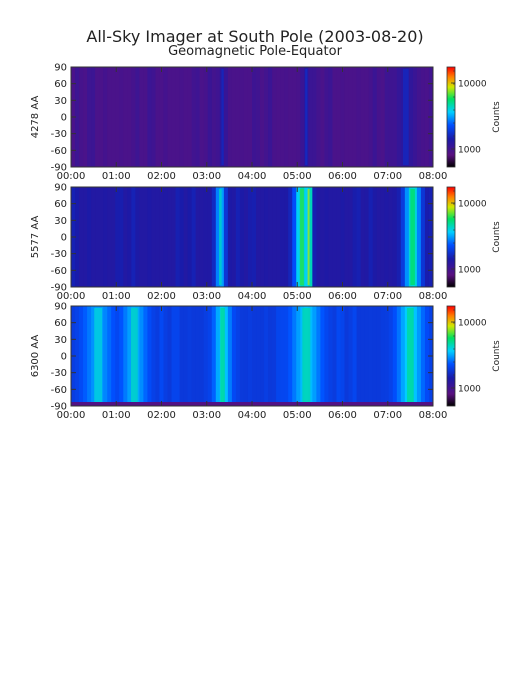 This screenshot has height=680, width=510. Describe the element at coordinates (60, 188) in the screenshot. I see `y-tick-label: 90` at that location.